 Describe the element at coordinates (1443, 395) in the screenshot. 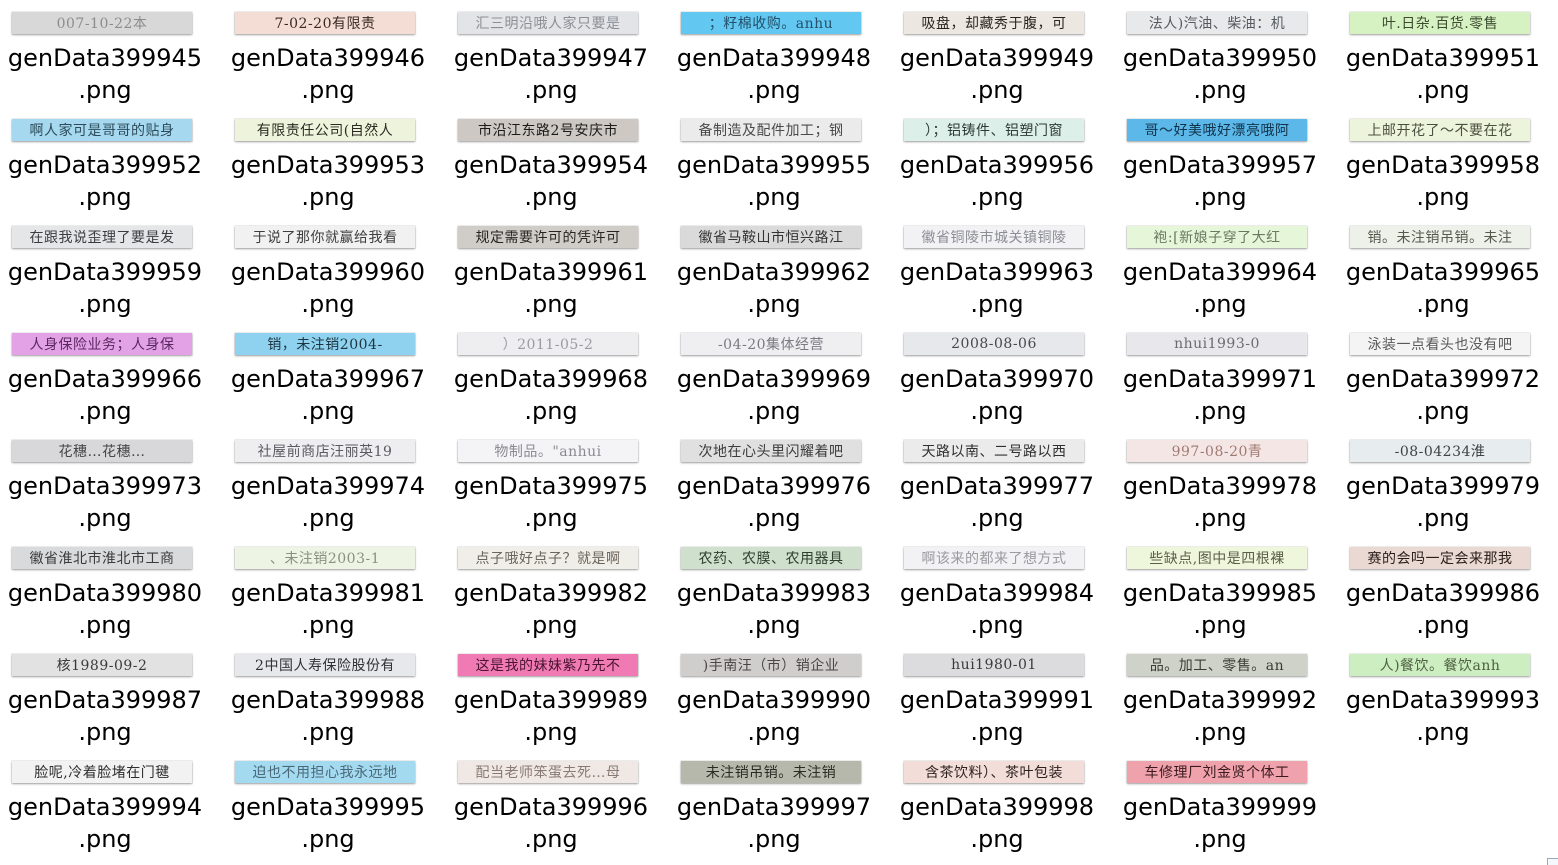

I see `file-name-label: genData399972 .png` at that location.